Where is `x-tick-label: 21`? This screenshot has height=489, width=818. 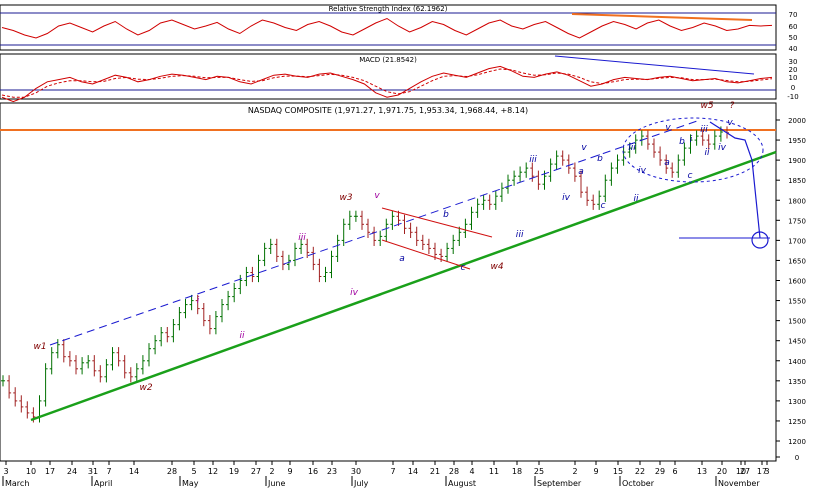 x-tick-label: 21 is located at coordinates (435, 471).